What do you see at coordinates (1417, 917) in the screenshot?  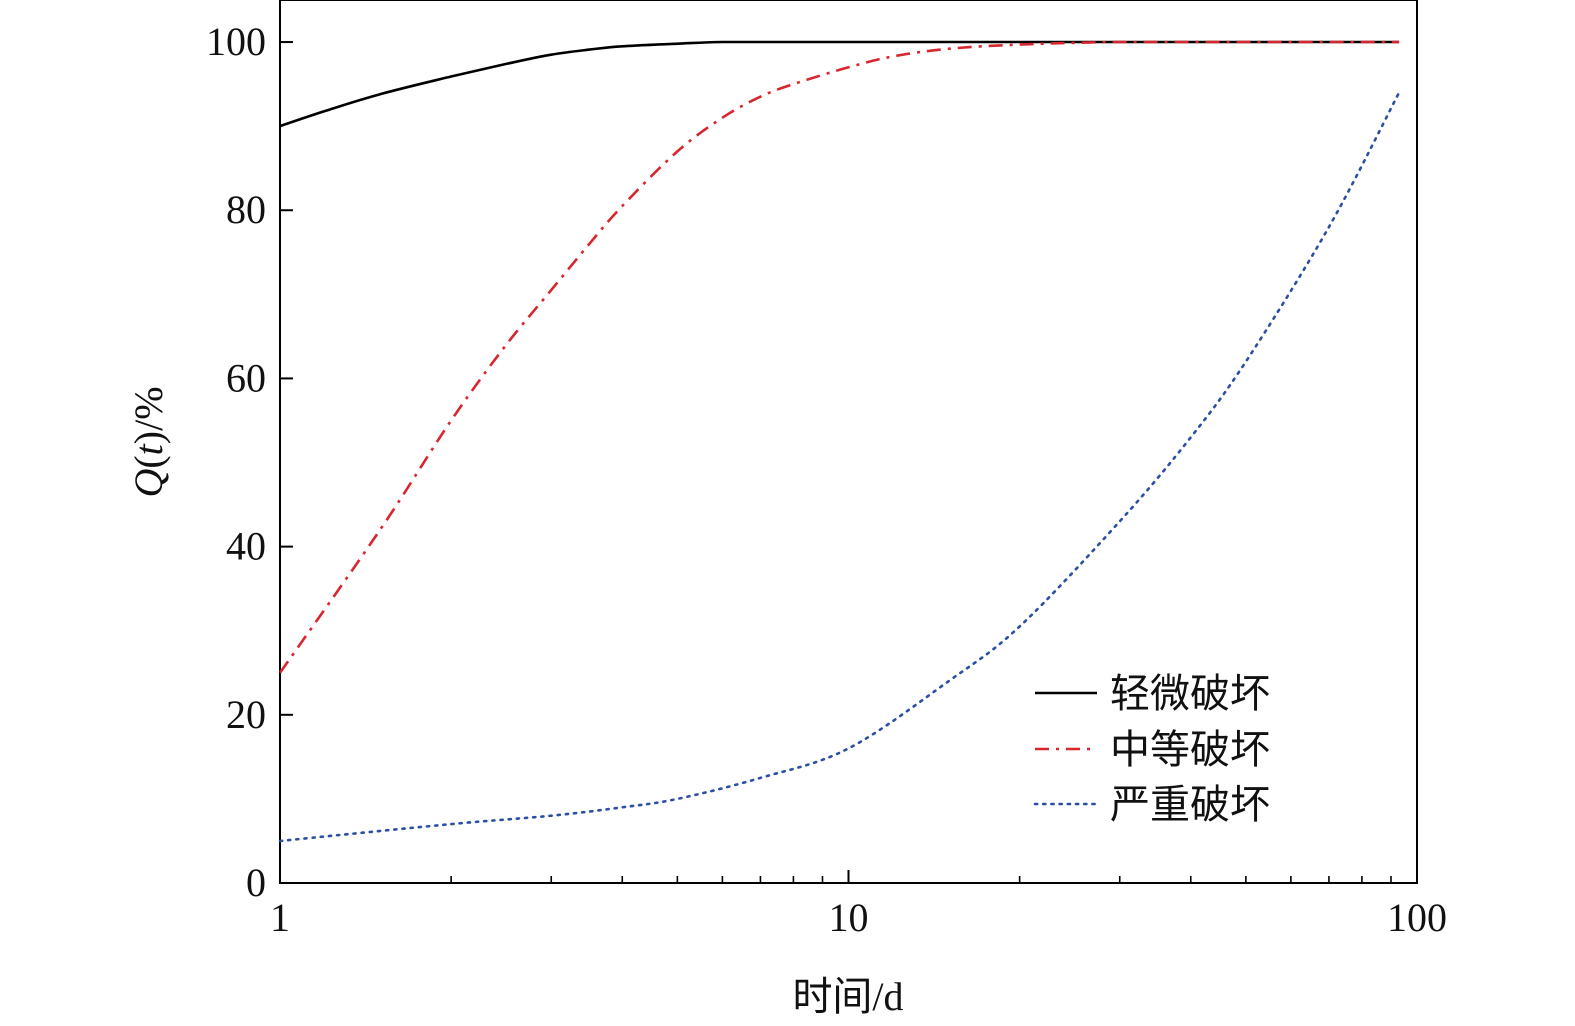 I see `x-tick-label: 100` at bounding box center [1417, 917].